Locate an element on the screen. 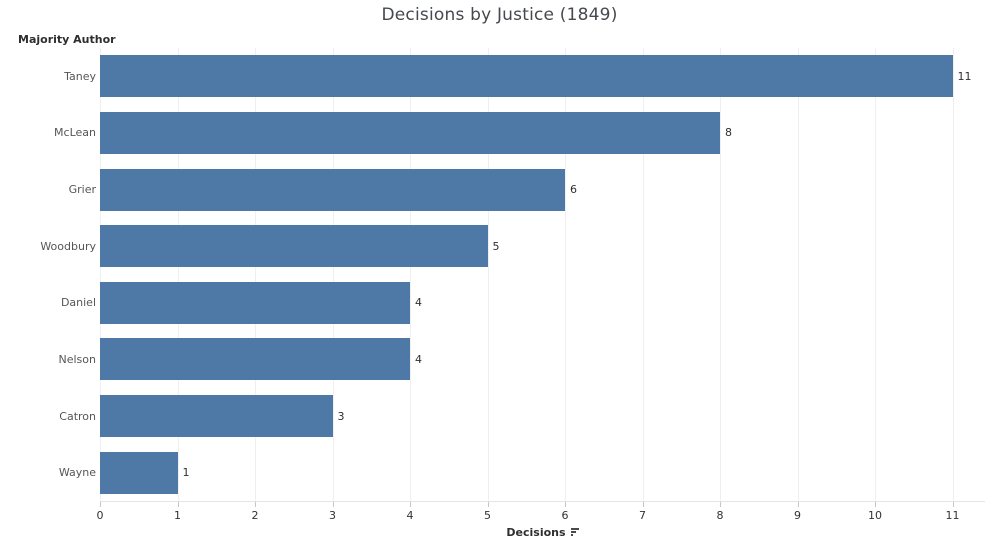 The height and width of the screenshot is (547, 999). bar-value-label: 6 is located at coordinates (573, 190).